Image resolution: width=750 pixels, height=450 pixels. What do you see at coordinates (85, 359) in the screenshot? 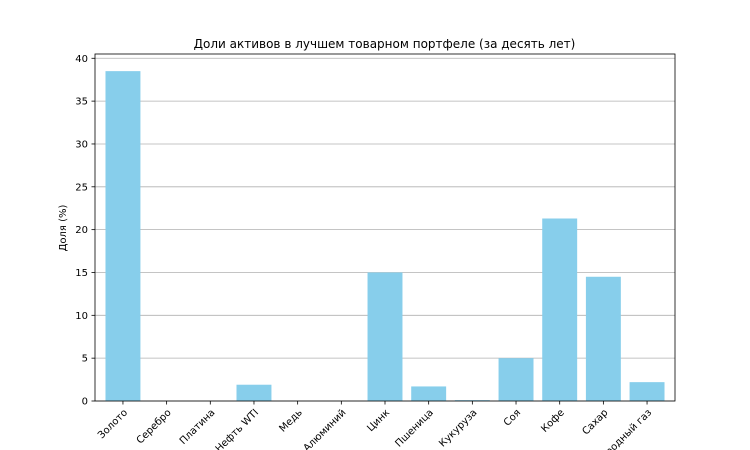
I see `y-tick-label: 5` at bounding box center [85, 359].